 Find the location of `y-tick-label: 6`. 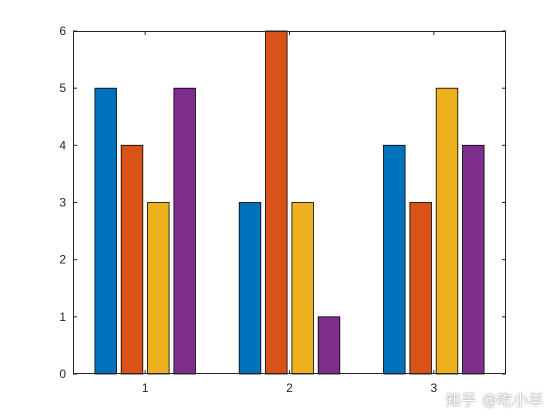

y-tick-label: 6 is located at coordinates (62, 31).